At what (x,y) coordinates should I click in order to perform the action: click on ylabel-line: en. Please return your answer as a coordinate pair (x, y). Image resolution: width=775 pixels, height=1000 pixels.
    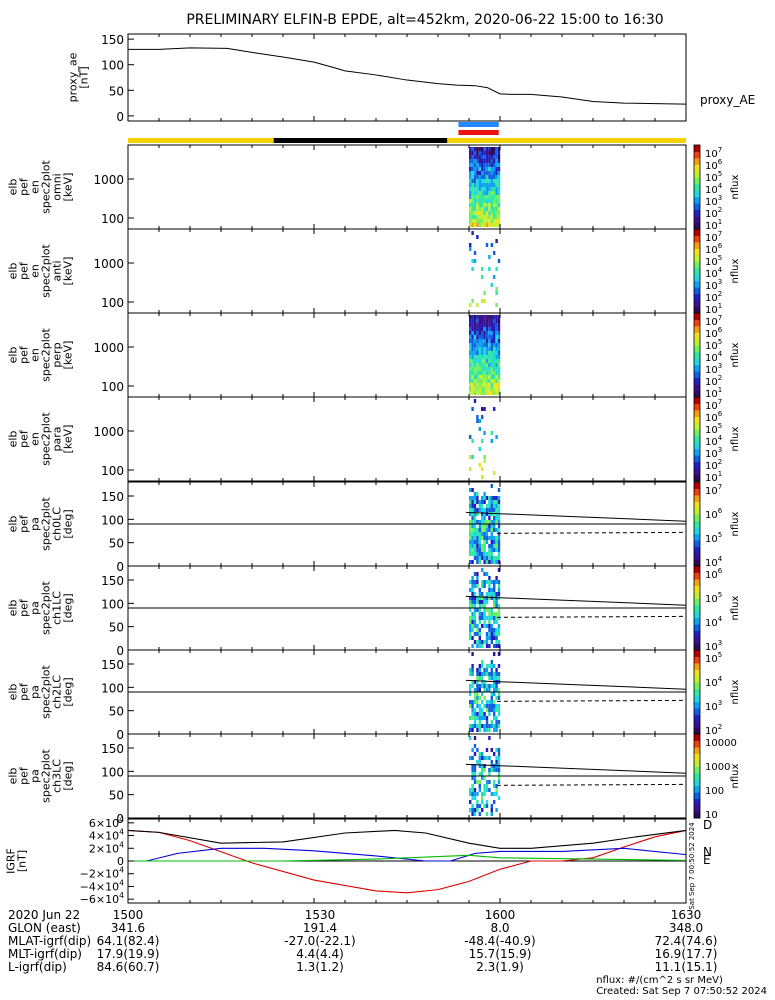
    Looking at the image, I should click on (35, 187).